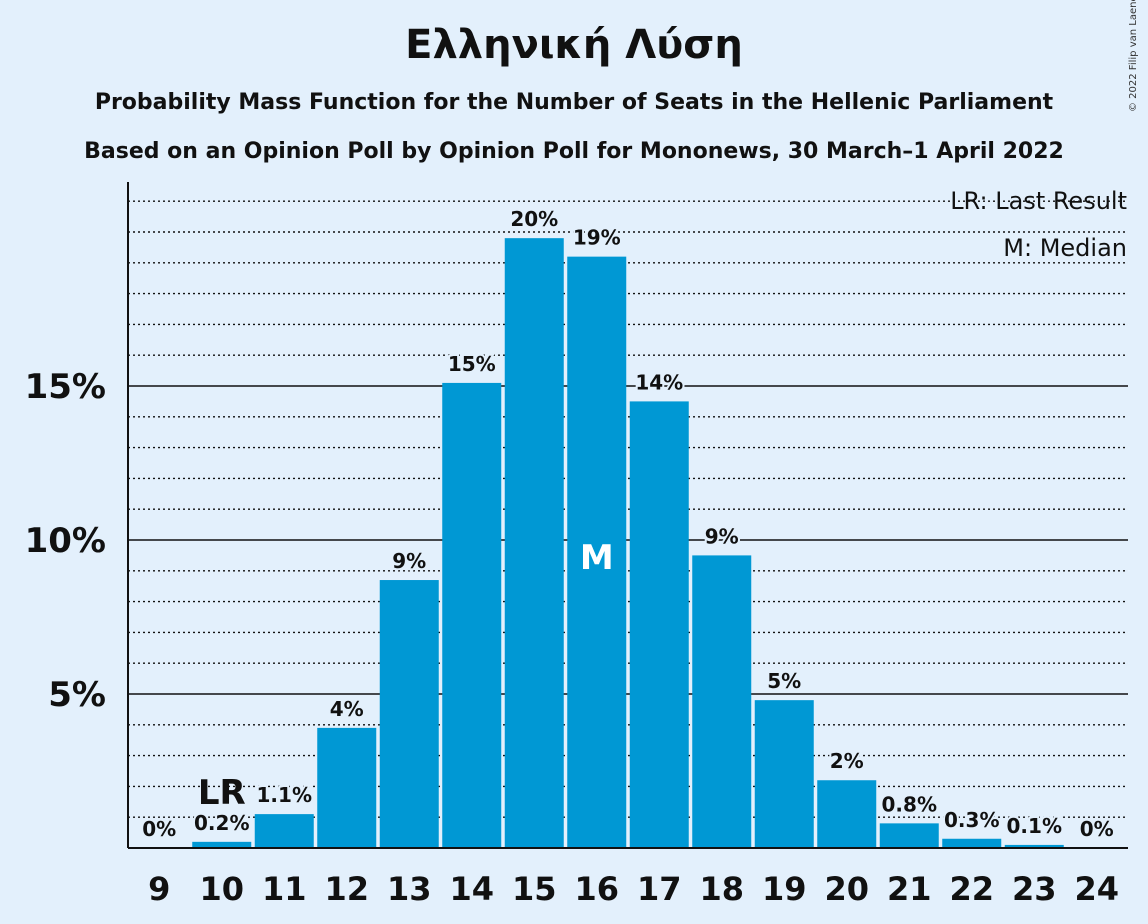  I want to click on value-label: 0.8%, so click(909, 804).